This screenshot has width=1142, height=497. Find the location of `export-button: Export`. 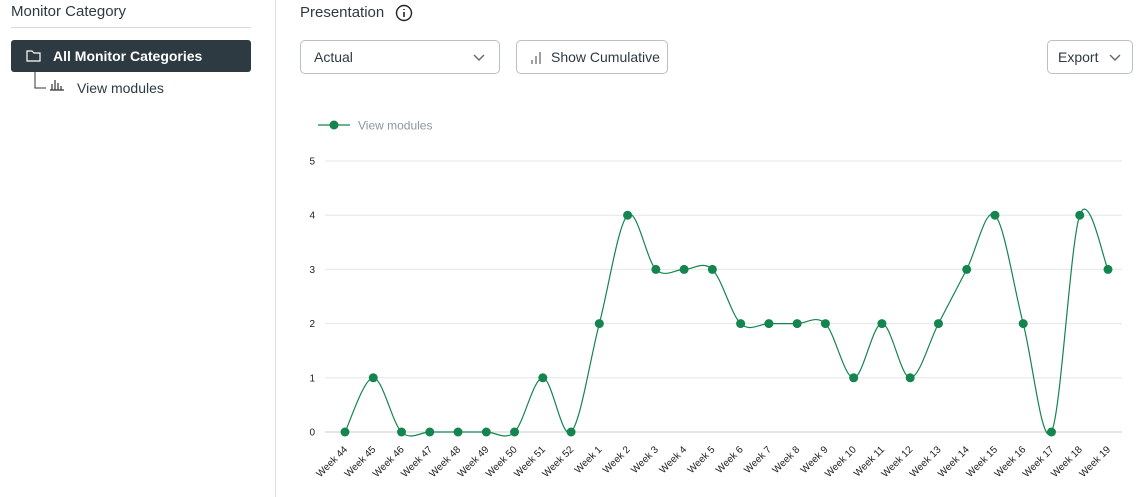

export-button: Export is located at coordinates (1090, 57).